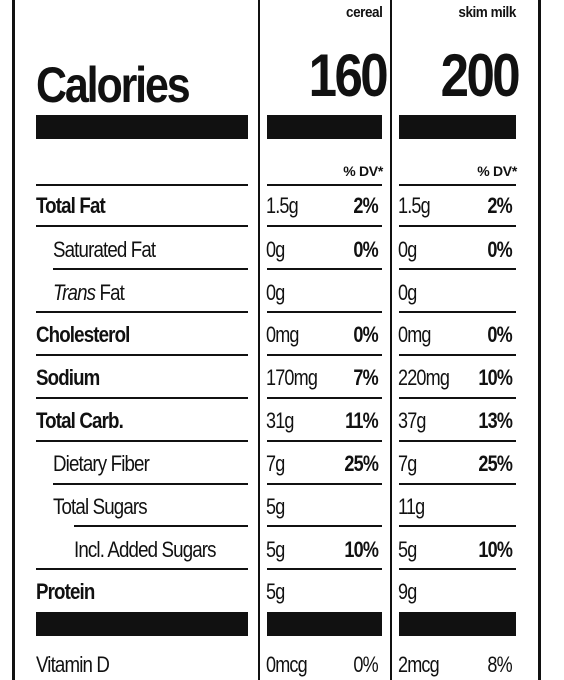 The width and height of the screenshot is (564, 680). What do you see at coordinates (110, 292) in the screenshot?
I see `fat-word: Fat` at bounding box center [110, 292].